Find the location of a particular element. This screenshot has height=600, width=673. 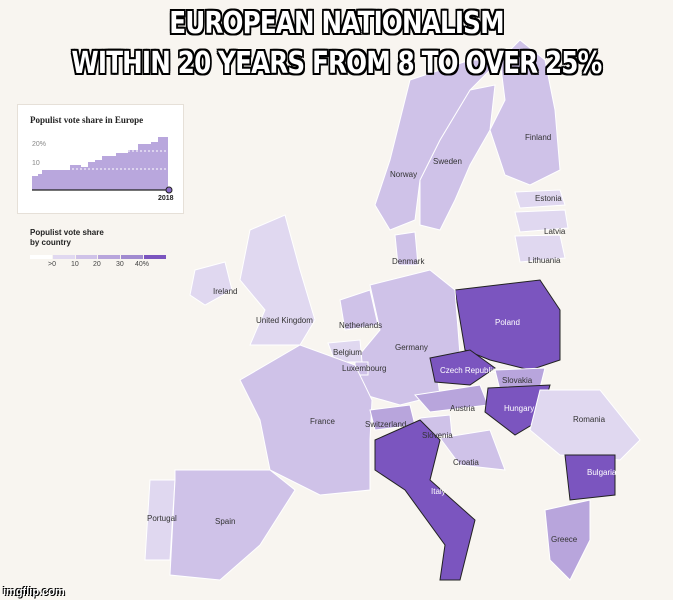

label-greece: Greece is located at coordinates (564, 539).